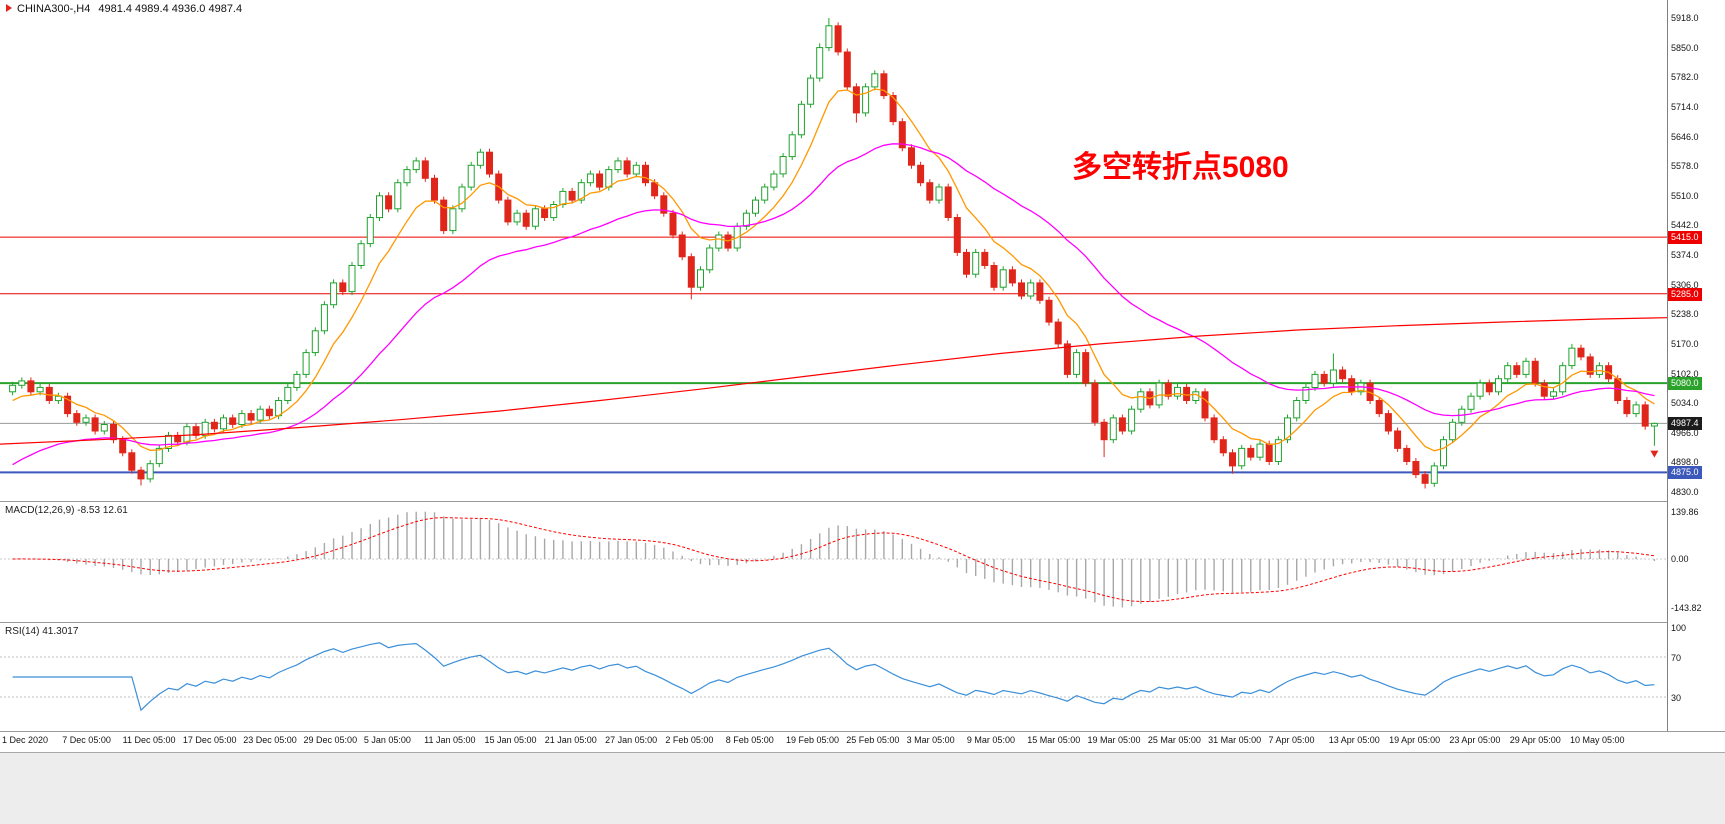 The width and height of the screenshot is (1725, 824). What do you see at coordinates (1654, 454) in the screenshot?
I see `price-drop-arrow-icon` at bounding box center [1654, 454].